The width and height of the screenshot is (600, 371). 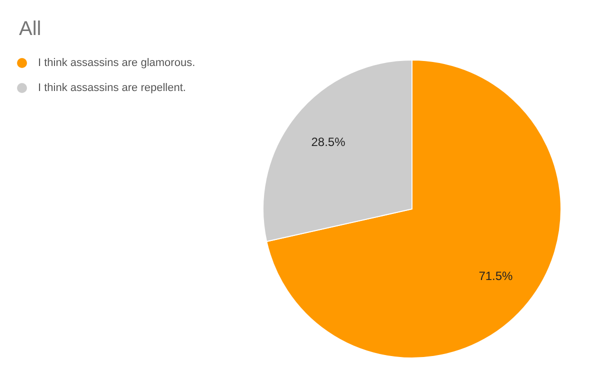 I want to click on data-label: 71.5%, so click(x=496, y=276).